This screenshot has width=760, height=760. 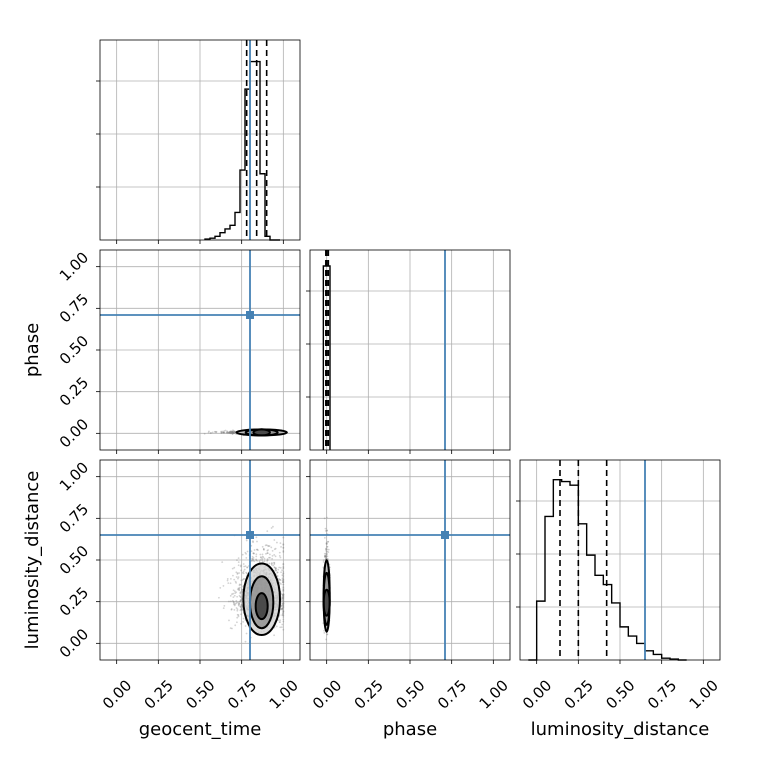 What do you see at coordinates (74, 560) in the screenshot?
I see `pair-ld-vs-geocent-time-ytick-label-2: 0.50` at bounding box center [74, 560].